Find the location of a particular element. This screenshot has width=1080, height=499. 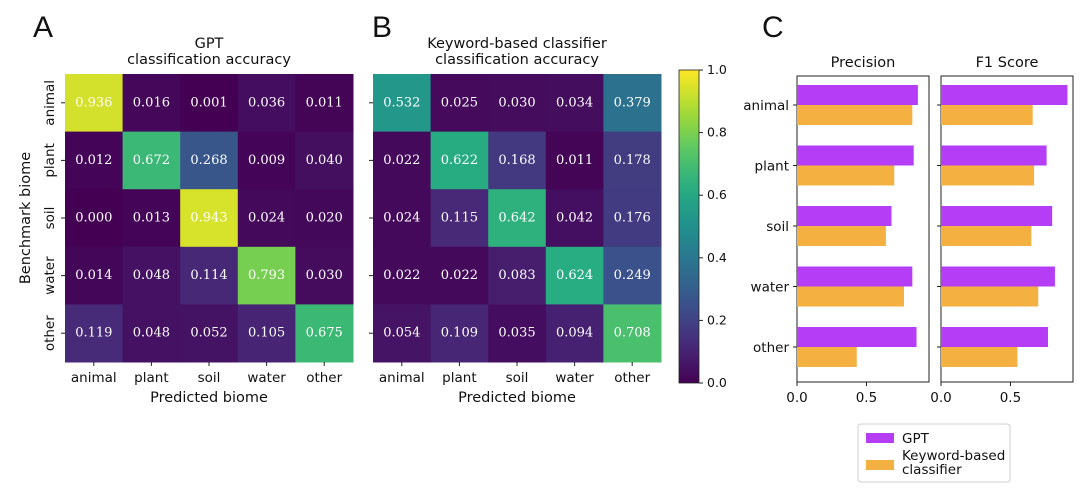

cell-value-label: 0.036 is located at coordinates (266, 102).